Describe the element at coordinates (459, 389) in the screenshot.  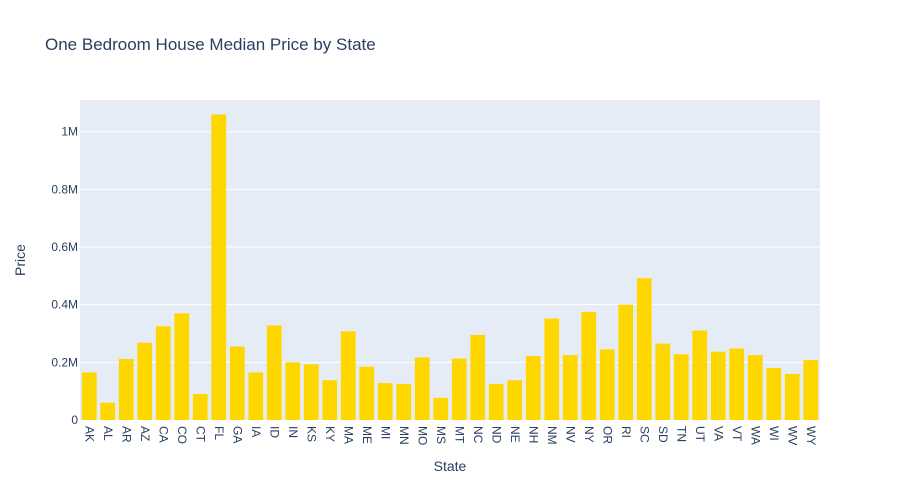
I see `bar-mt` at that location.